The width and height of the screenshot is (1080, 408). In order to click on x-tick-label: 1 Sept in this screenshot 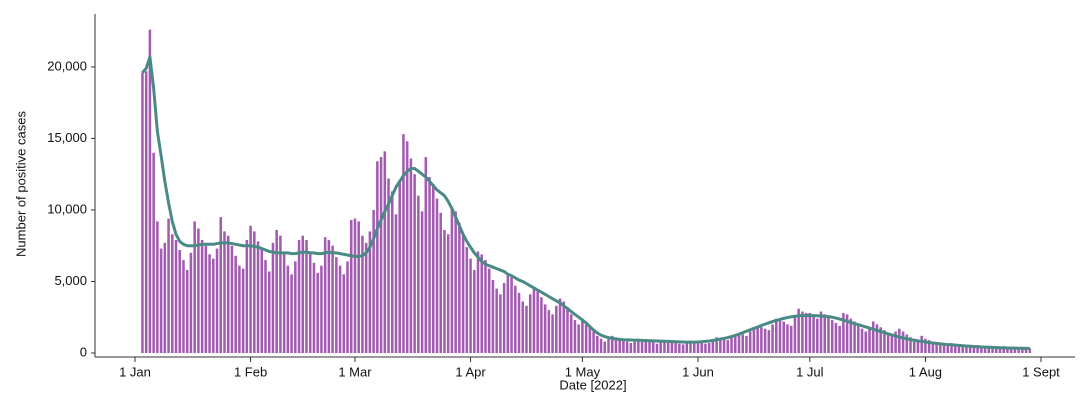, I will do `click(1041, 371)`.